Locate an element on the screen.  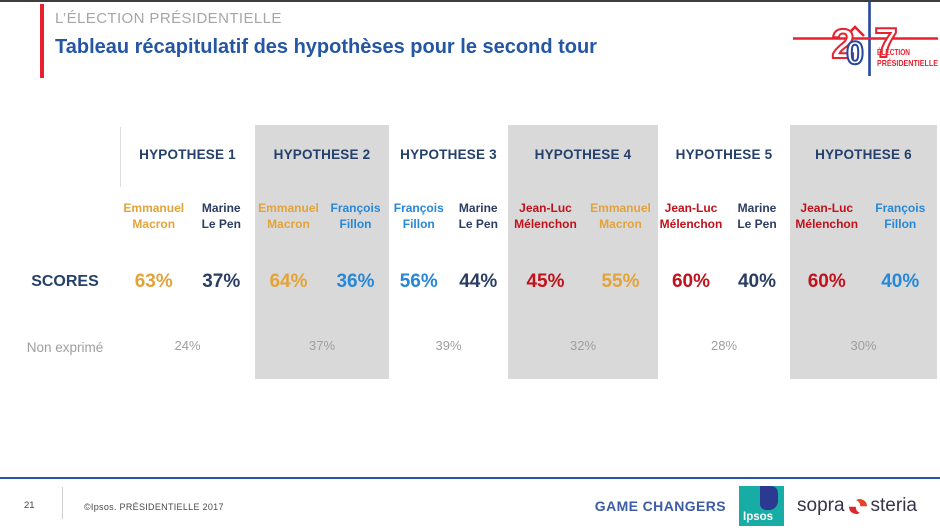
score-value: 37% is located at coordinates (221, 281).